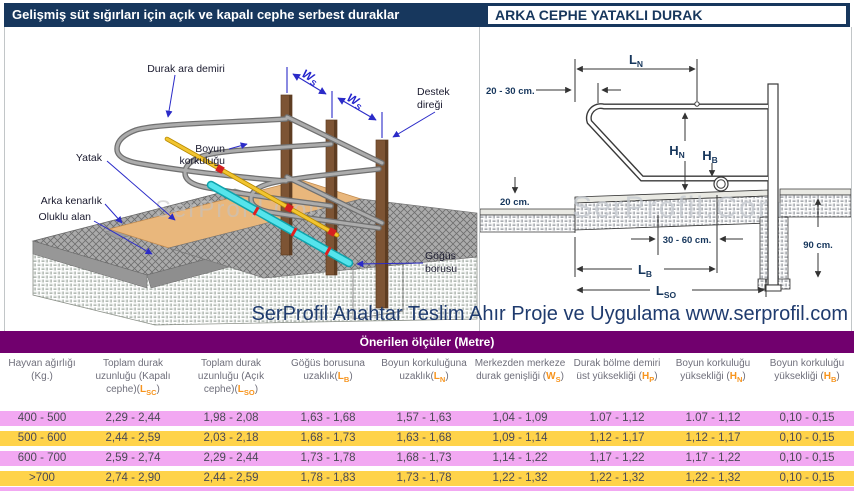 The height and width of the screenshot is (491, 854). Describe the element at coordinates (64, 217) in the screenshot. I see `label-oluklu-alan: Oluklu alan` at that location.